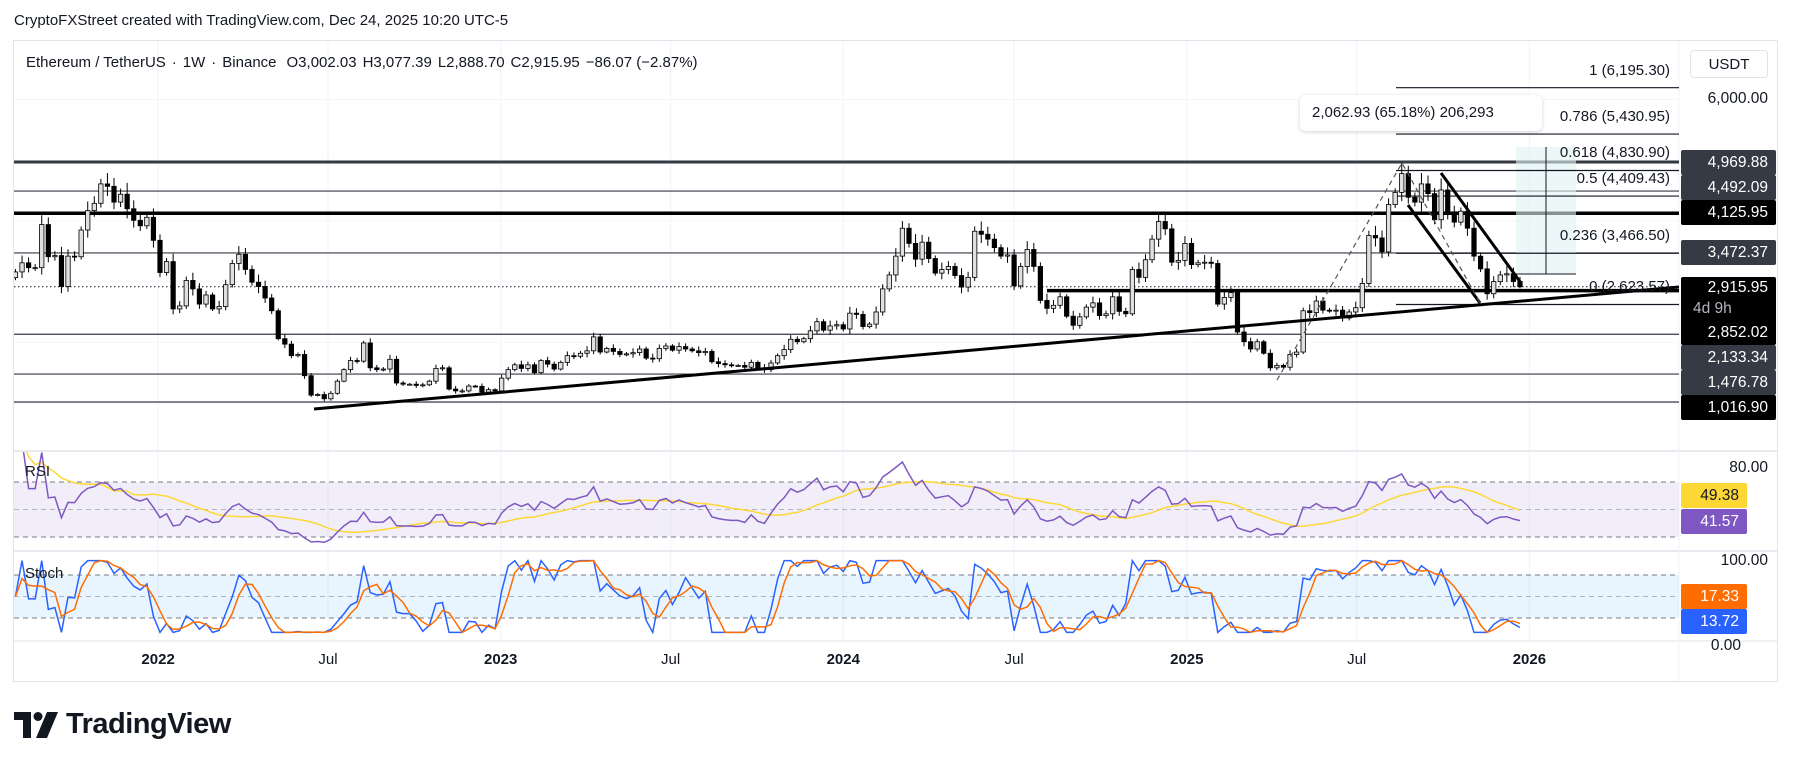 This screenshot has width=1793, height=773. What do you see at coordinates (996, 348) in the screenshot?
I see `ascending-trendline` at bounding box center [996, 348].